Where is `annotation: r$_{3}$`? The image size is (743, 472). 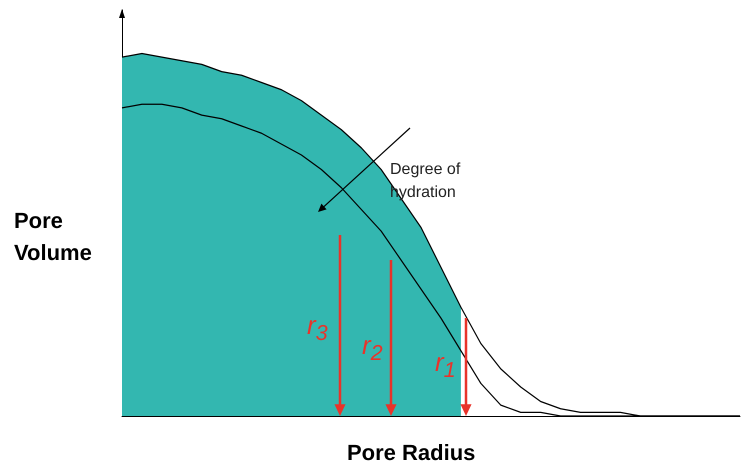
annotation: r$_{3}$ is located at coordinates (317, 328).